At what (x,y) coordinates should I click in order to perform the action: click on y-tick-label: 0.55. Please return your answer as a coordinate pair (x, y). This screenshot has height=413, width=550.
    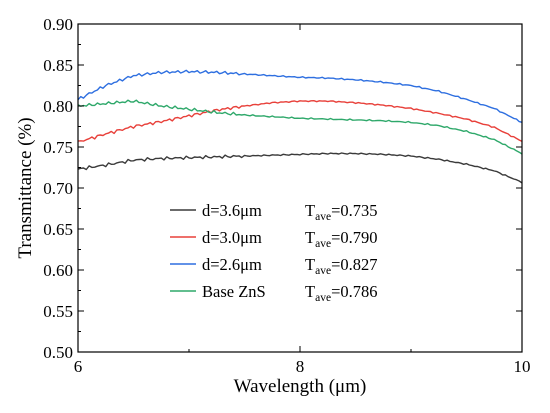
    Looking at the image, I should click on (58, 311).